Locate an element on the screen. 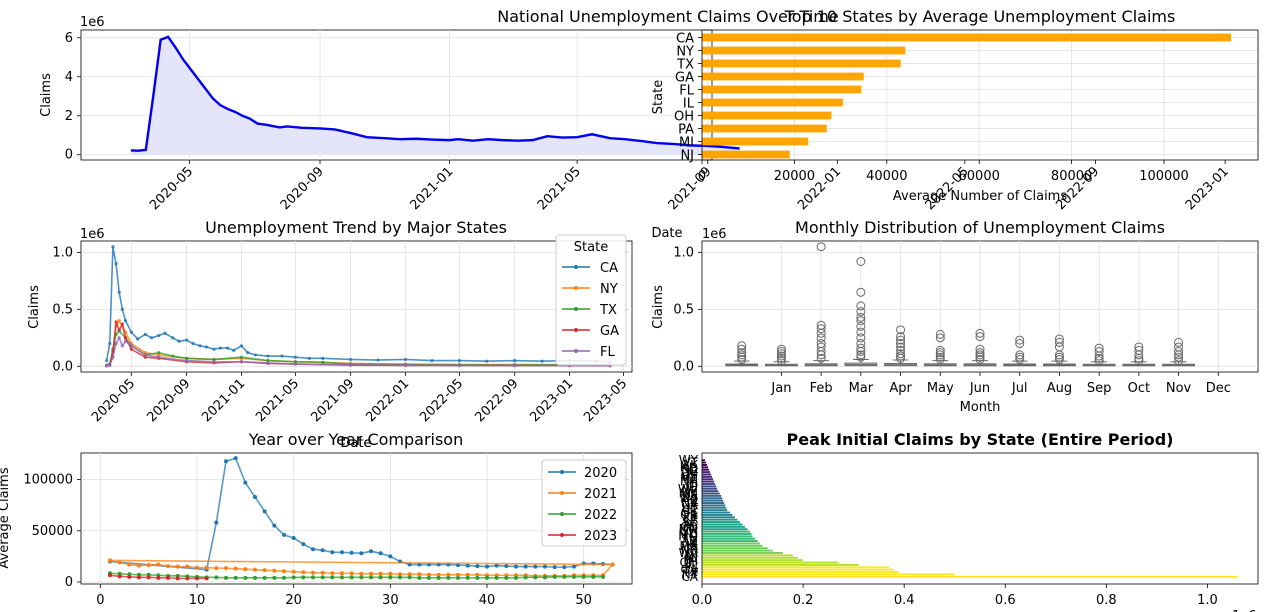  legend-label: NY is located at coordinates (609, 289).